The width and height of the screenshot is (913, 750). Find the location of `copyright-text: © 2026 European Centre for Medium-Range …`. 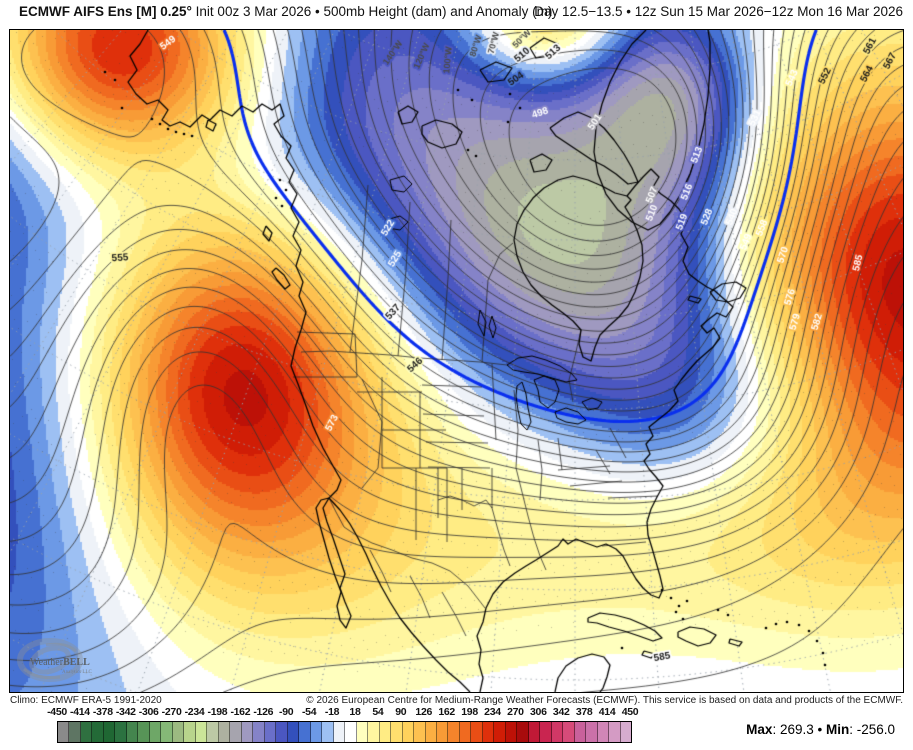

copyright-text: © 2026 European Centre for Medium-Range … is located at coordinates (604, 700).